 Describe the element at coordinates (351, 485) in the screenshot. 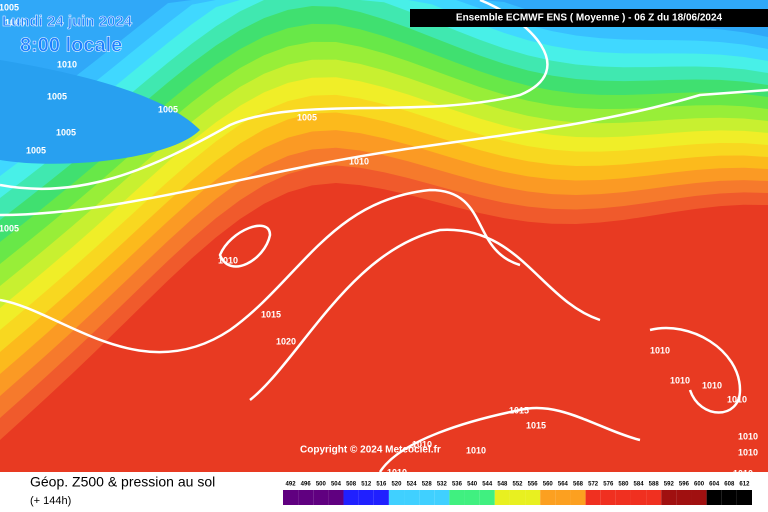

I see `scale-label: 508` at that location.